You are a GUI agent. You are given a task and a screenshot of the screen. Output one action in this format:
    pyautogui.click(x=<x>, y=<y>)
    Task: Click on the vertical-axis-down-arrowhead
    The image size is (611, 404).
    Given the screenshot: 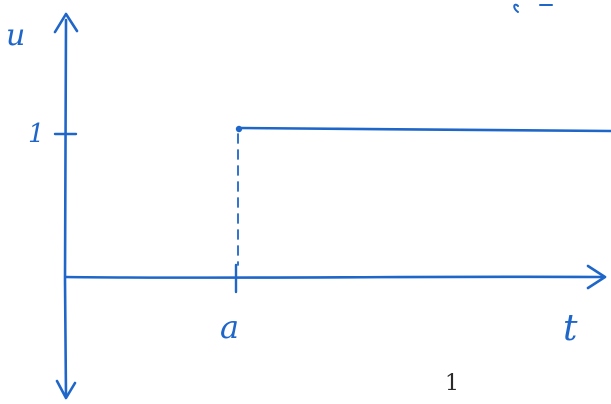 What is the action you would take?
    pyautogui.click(x=66, y=389)
    